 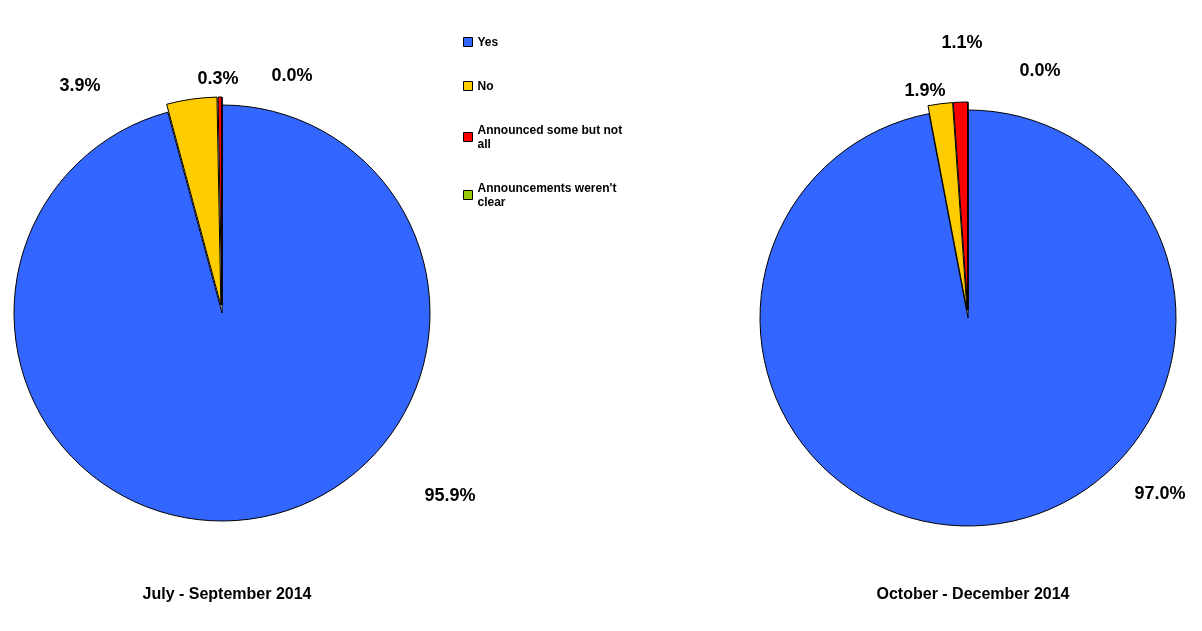 What do you see at coordinates (1160, 493) in the screenshot?
I see `data-label: 97.0%` at bounding box center [1160, 493].